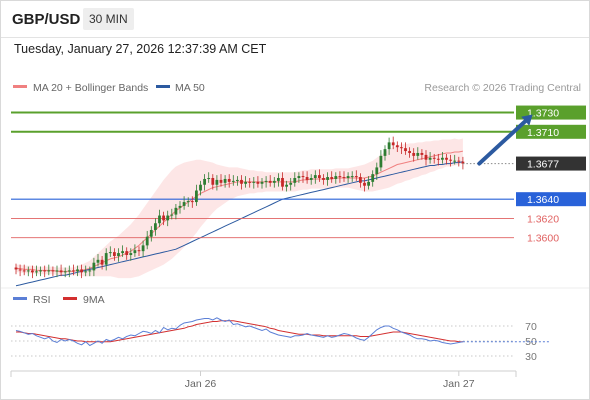 Image resolution: width=590 pixels, height=400 pixels. What do you see at coordinates (108, 19) in the screenshot?
I see `timeframe-button: 30 MIN` at bounding box center [108, 19].